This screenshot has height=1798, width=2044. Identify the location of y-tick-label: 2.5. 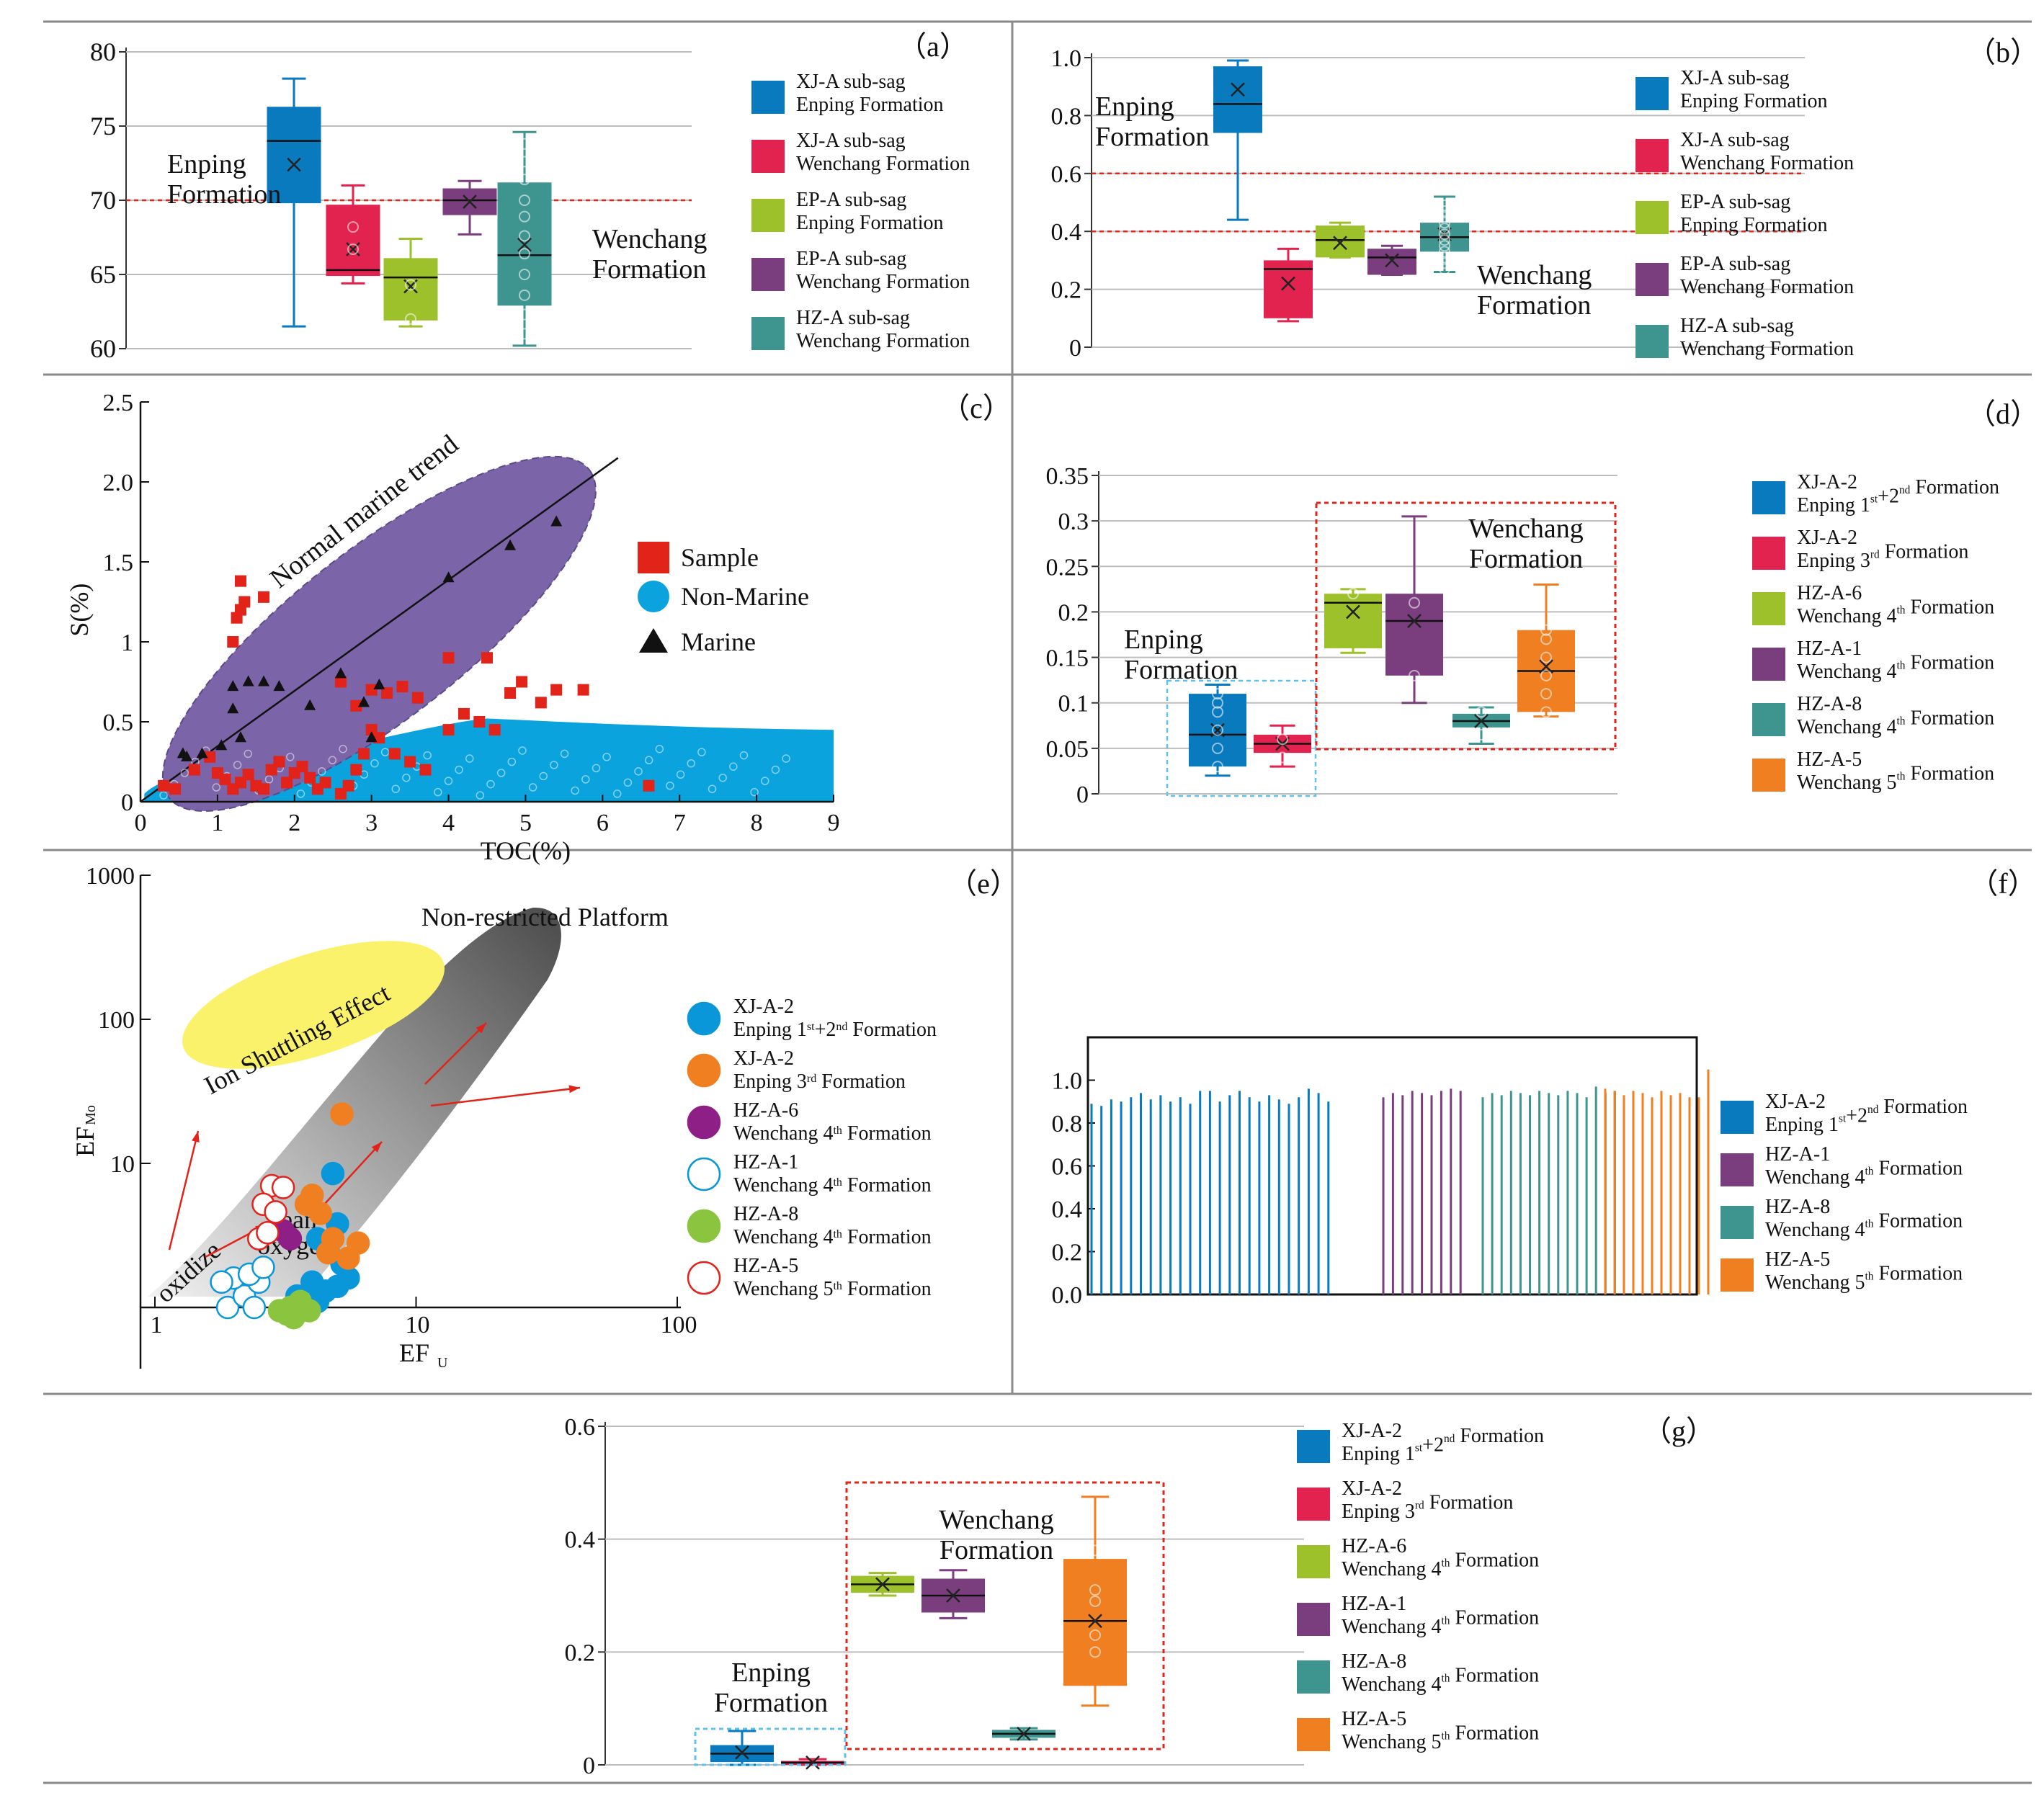
(119, 403).